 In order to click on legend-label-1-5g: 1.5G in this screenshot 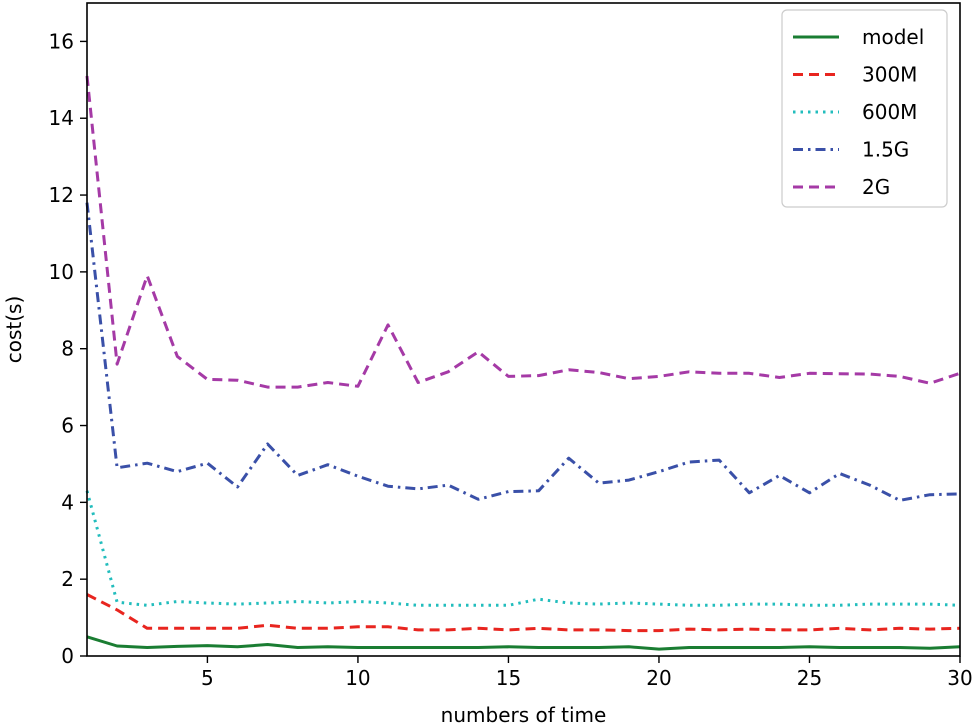, I will do `click(885, 150)`.